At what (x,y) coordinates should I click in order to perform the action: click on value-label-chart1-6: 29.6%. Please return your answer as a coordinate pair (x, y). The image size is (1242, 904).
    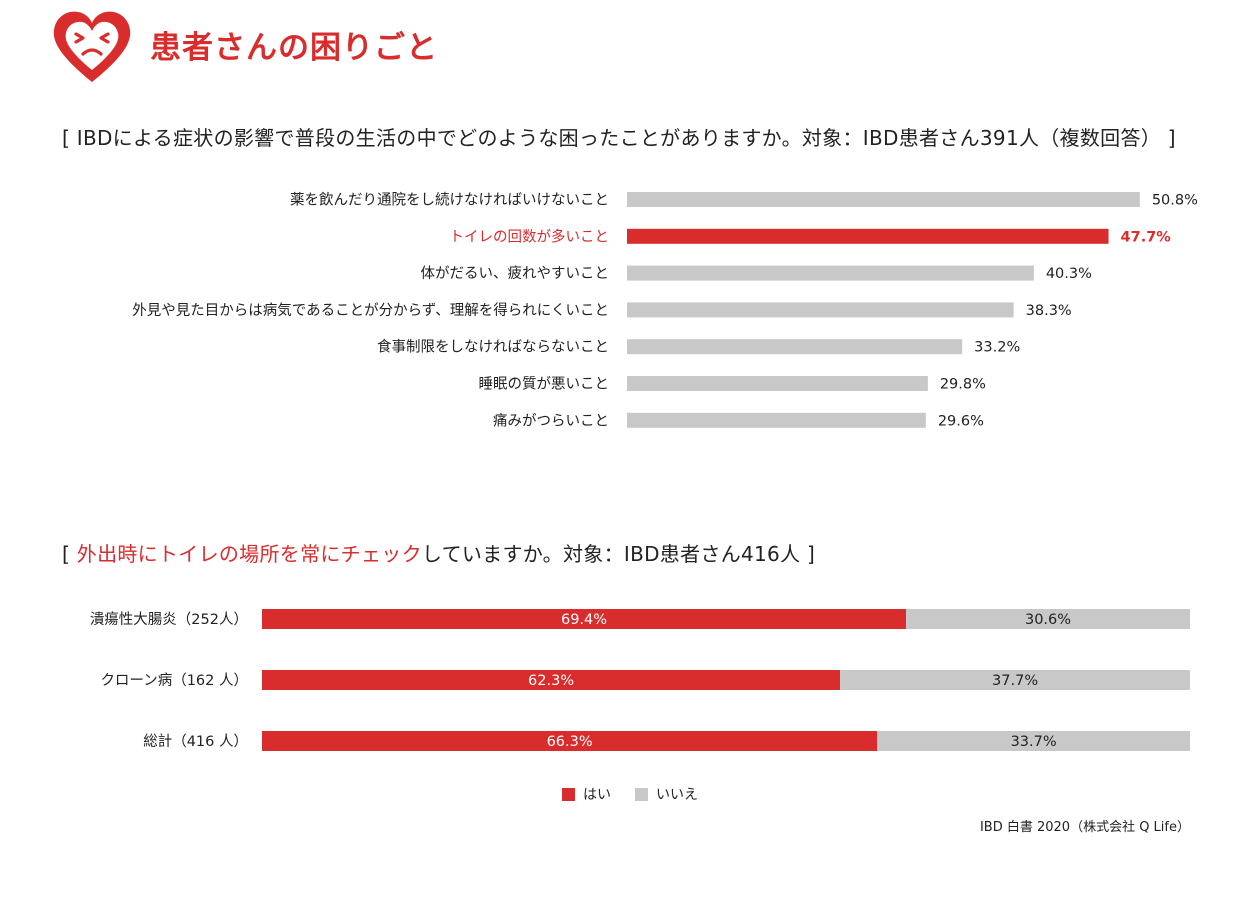
    Looking at the image, I should click on (961, 421).